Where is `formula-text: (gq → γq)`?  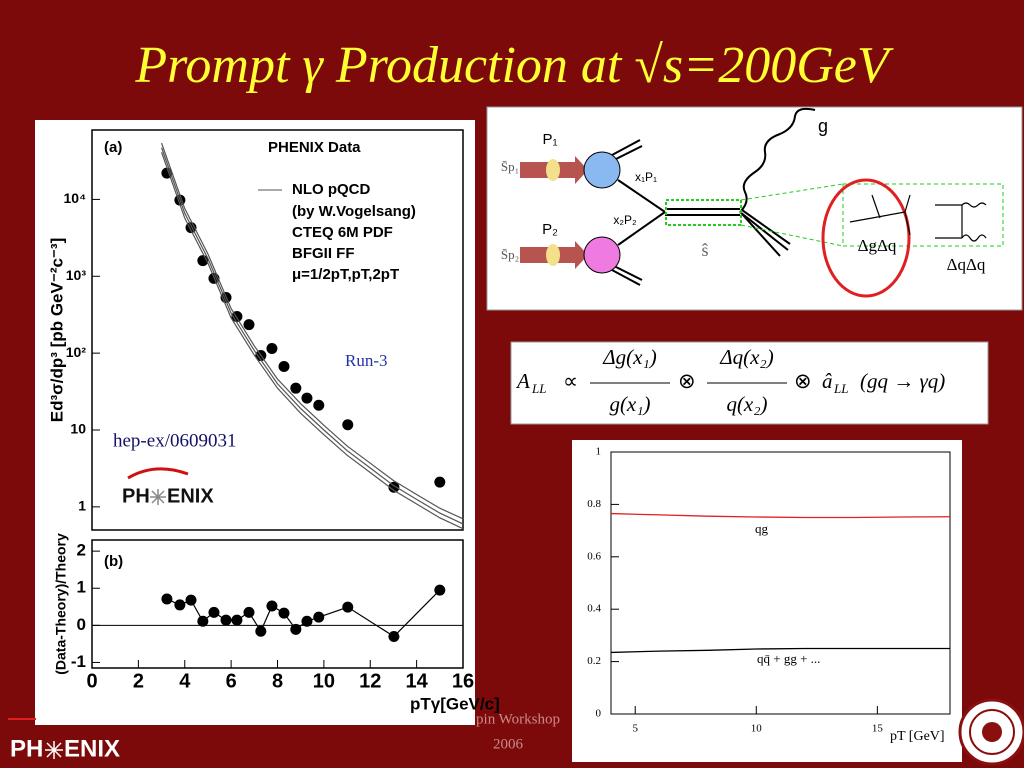
formula-text: (gq → γq) is located at coordinates (902, 381).